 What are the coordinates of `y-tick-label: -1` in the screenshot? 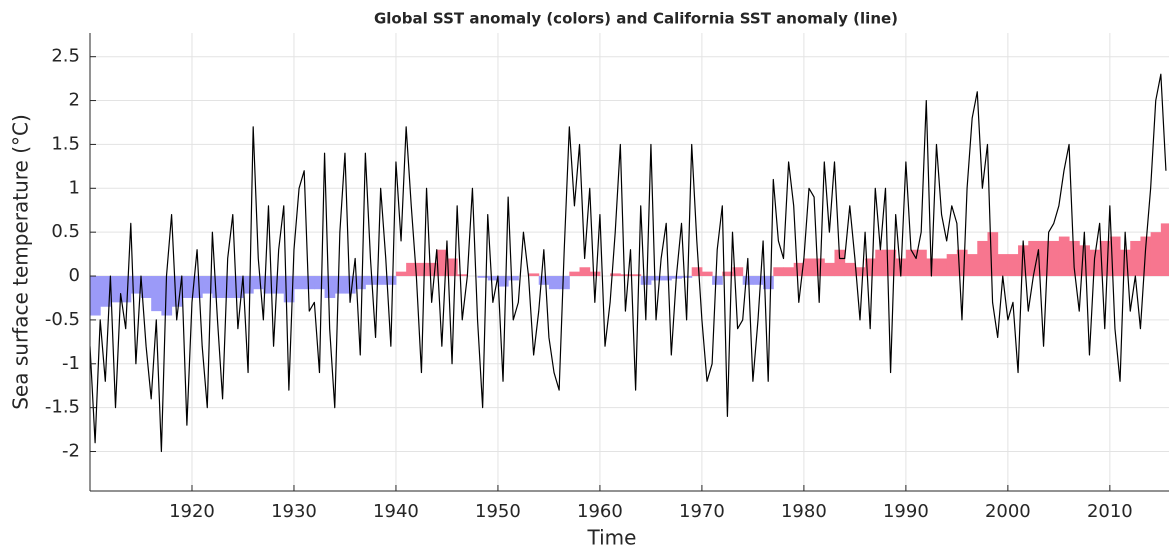 It's located at (71, 363).